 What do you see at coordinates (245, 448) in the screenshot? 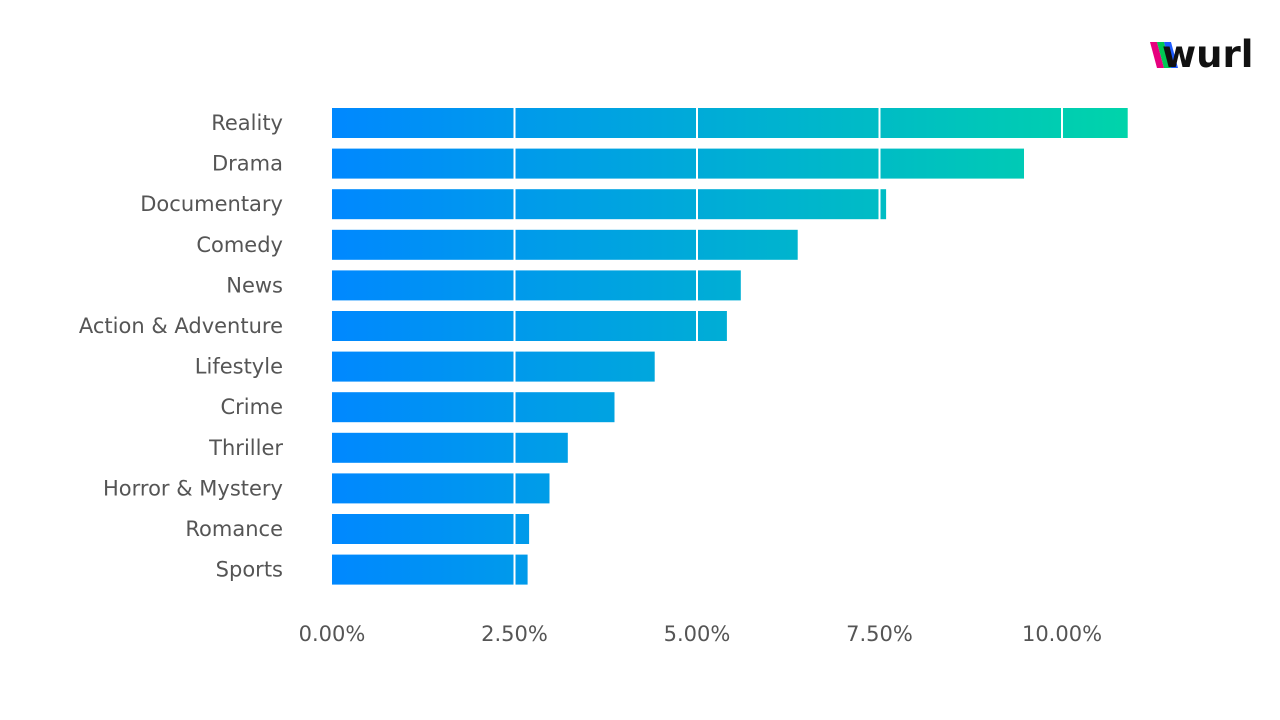
I see `category-label-thriller: Thriller` at bounding box center [245, 448].